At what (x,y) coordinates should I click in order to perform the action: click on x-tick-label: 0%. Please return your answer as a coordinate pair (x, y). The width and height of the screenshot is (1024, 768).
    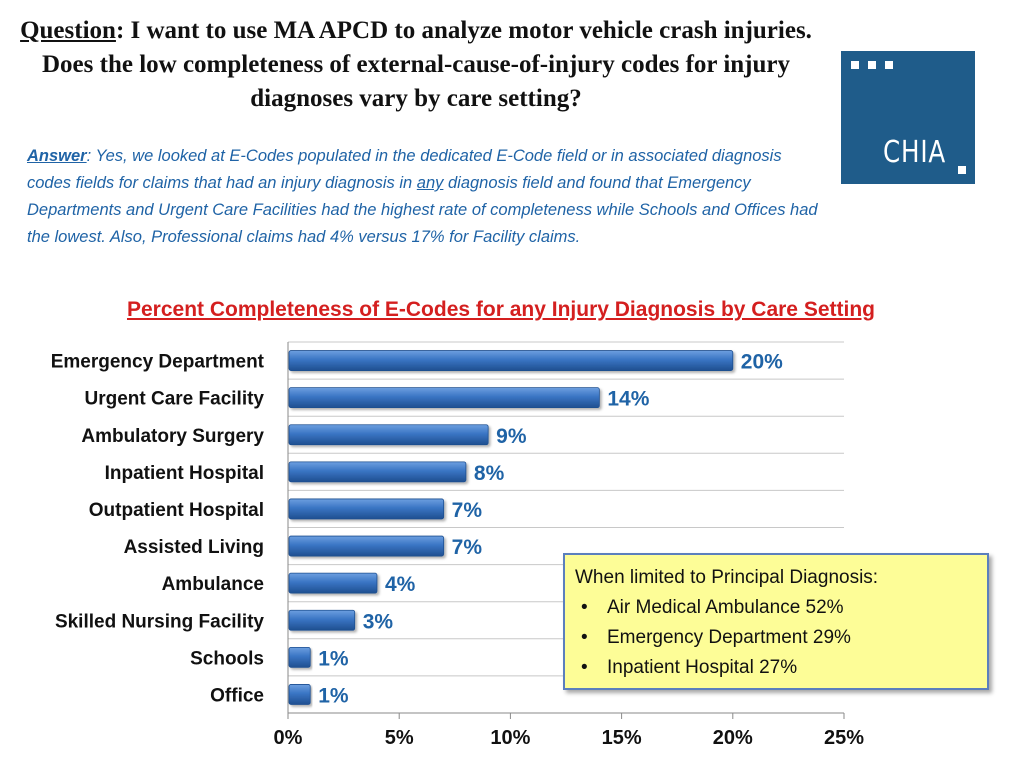
    Looking at the image, I should click on (288, 738).